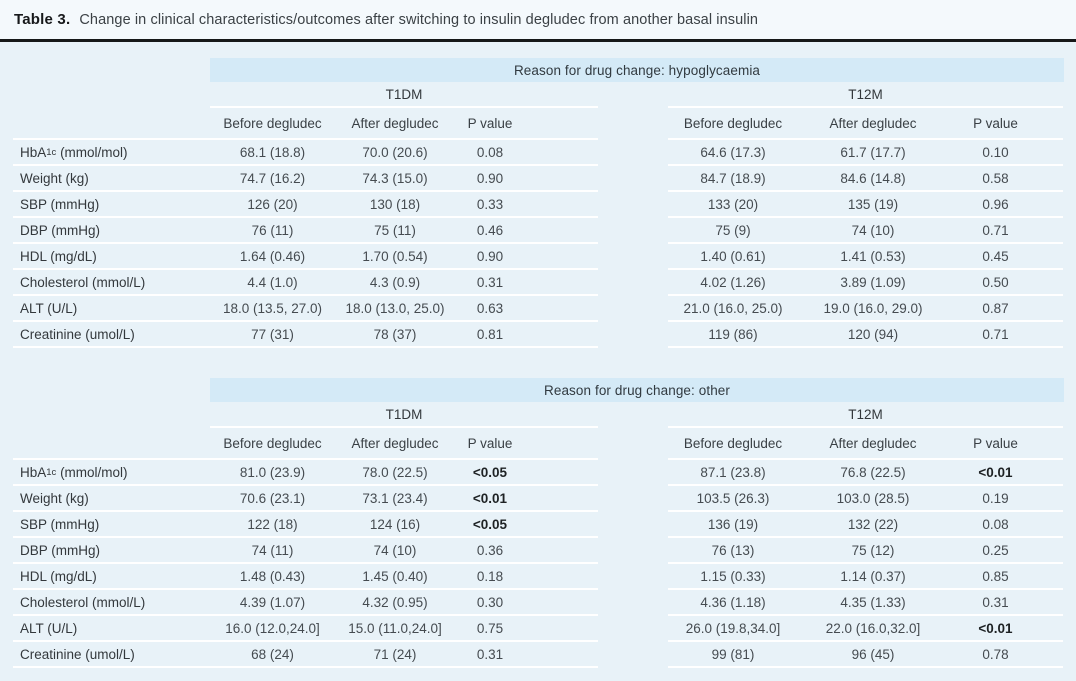 The width and height of the screenshot is (1076, 681). What do you see at coordinates (490, 576) in the screenshot?
I see `p-value: 0.18` at bounding box center [490, 576].